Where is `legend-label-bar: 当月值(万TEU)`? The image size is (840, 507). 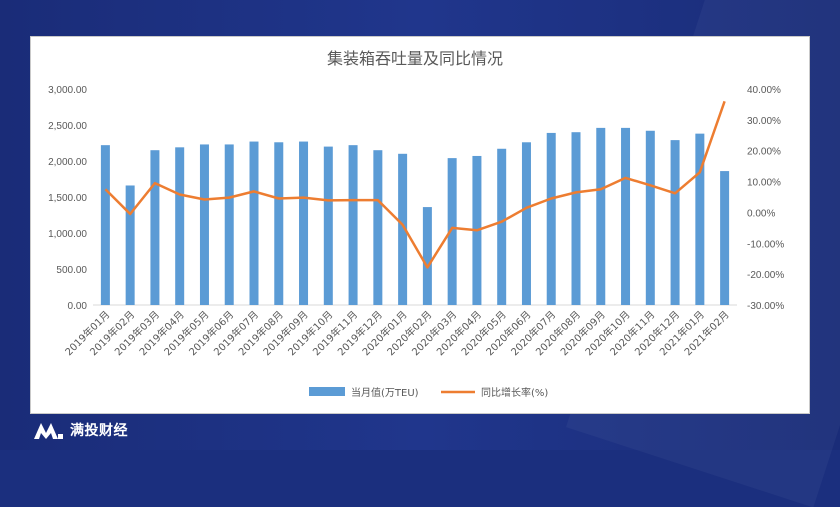
legend-label-bar: 当月值(万TEU) is located at coordinates (385, 392).